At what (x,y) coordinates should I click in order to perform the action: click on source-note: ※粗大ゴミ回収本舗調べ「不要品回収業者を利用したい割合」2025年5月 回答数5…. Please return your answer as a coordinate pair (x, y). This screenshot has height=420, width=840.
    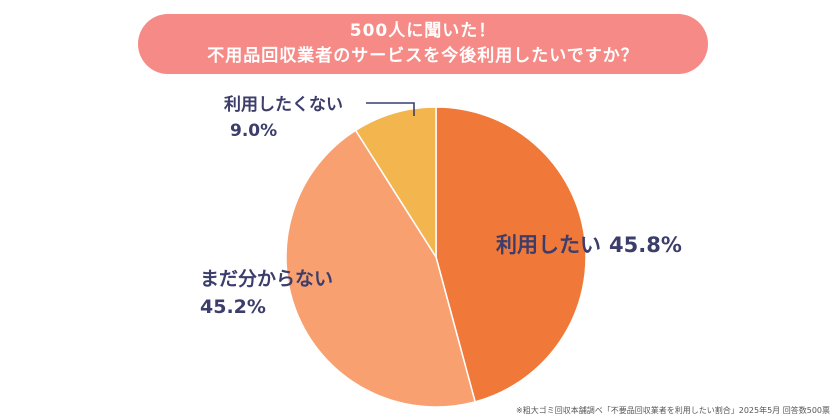
    Looking at the image, I should click on (673, 410).